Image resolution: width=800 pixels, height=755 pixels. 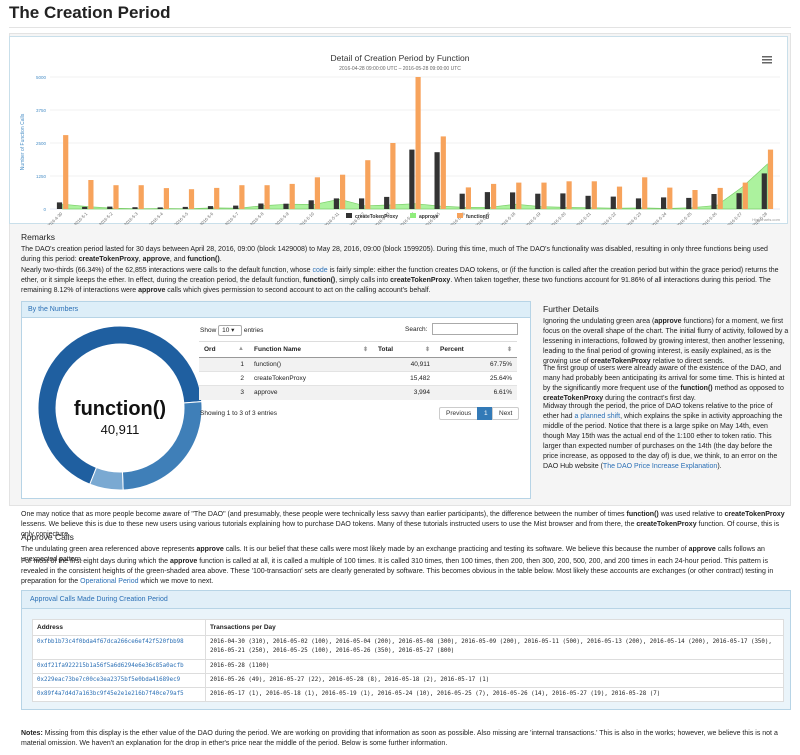 I want to click on col-ord: Ord ▲, so click(x=224, y=349).